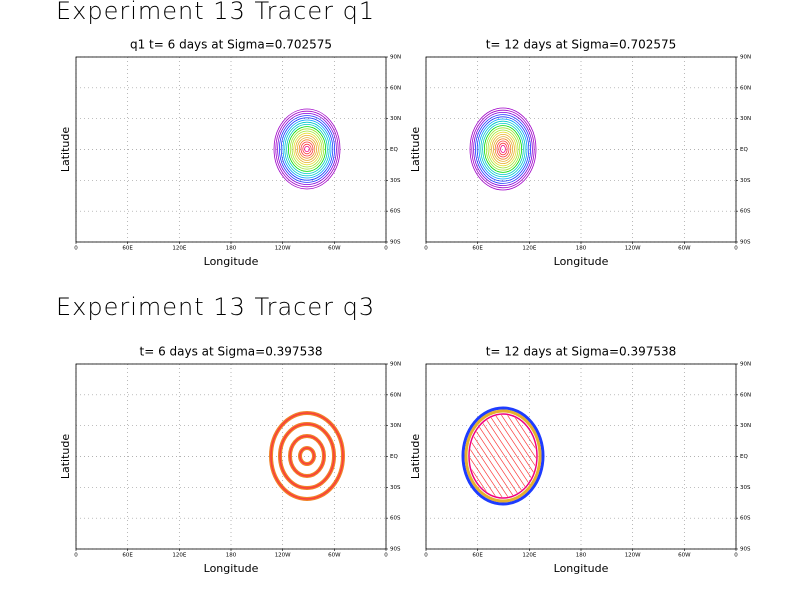  Describe the element at coordinates (231, 45) in the screenshot. I see `chart-title: q1 t= 6 days at Sigma=0.702575` at that location.